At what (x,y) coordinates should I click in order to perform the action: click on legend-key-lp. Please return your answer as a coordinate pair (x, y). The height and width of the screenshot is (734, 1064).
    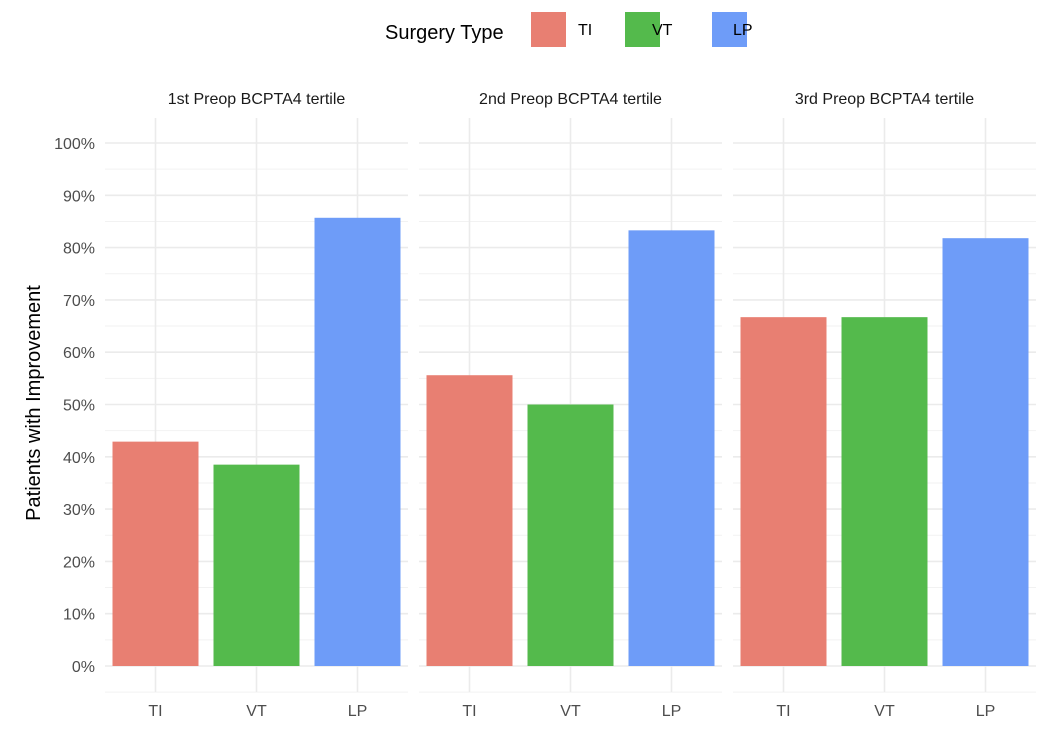
    Looking at the image, I should click on (729, 29).